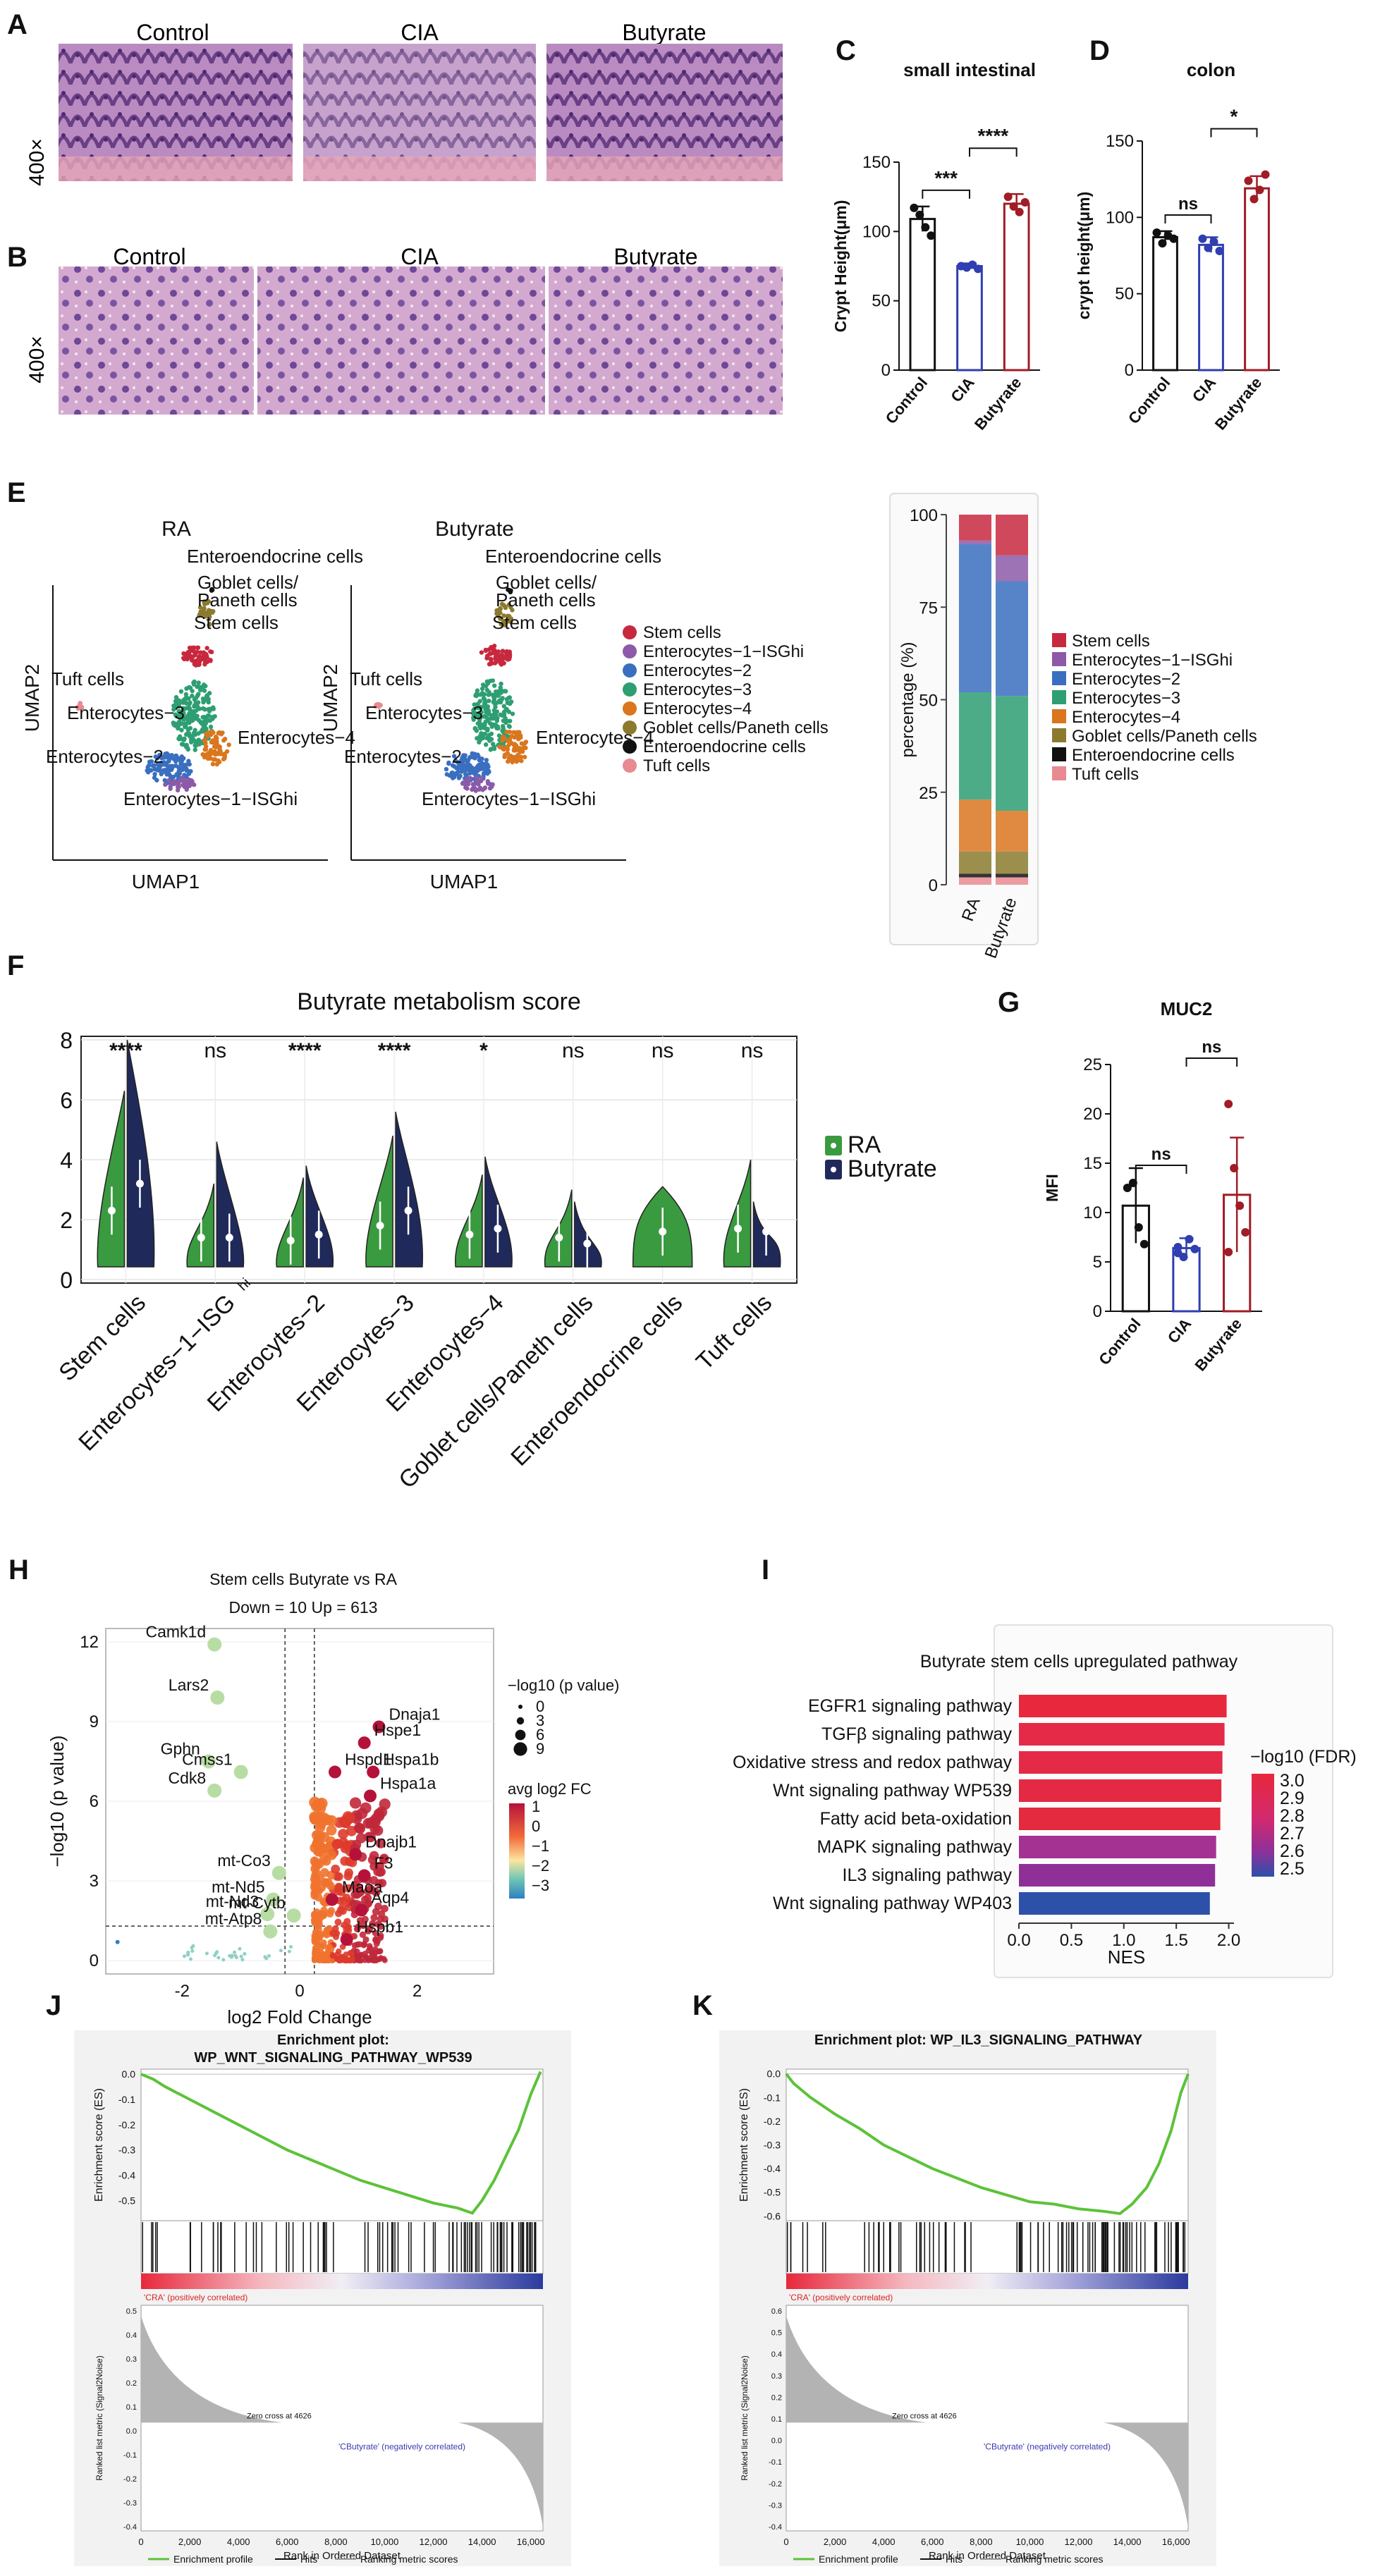  Describe the element at coordinates (401, 340) in the screenshot. I see `histology-image-b-cia` at that location.